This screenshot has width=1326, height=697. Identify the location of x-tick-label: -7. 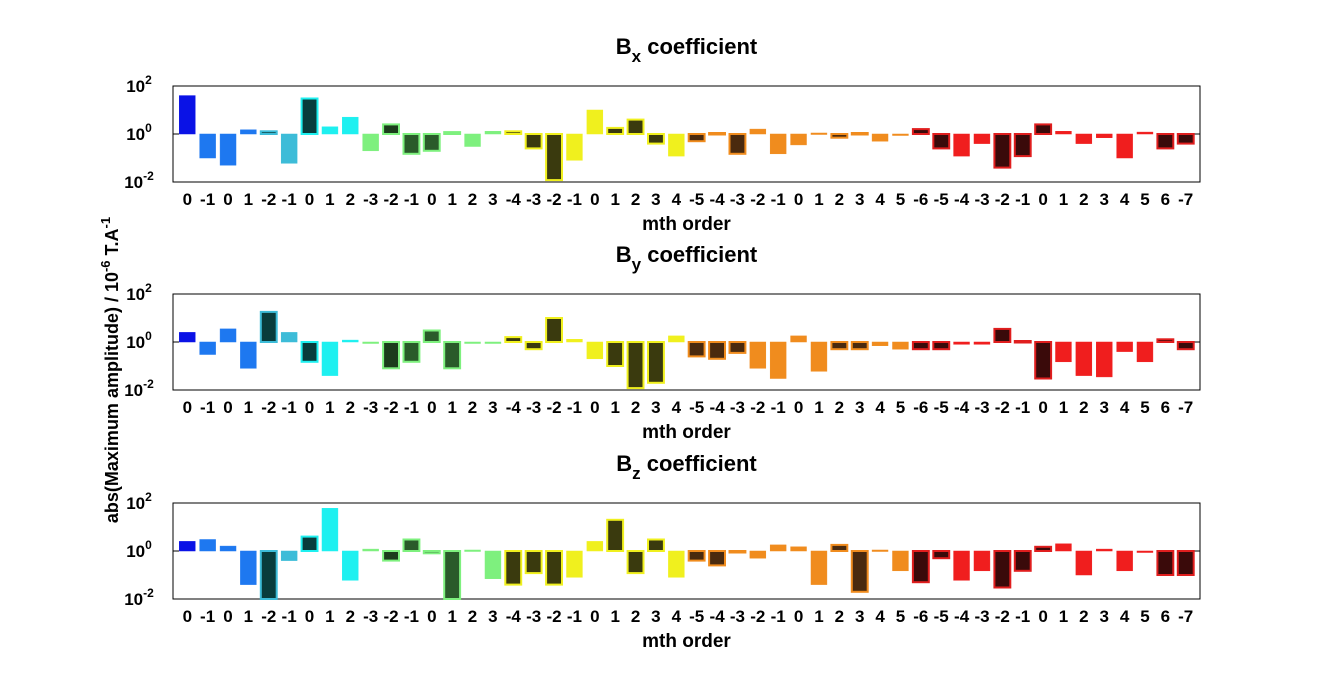
(1185, 616).